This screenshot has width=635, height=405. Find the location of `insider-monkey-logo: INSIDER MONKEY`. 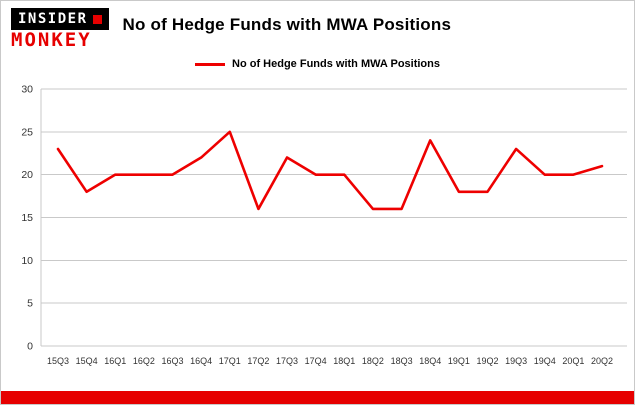

insider-monkey-logo: INSIDER MONKEY is located at coordinates (60, 29).